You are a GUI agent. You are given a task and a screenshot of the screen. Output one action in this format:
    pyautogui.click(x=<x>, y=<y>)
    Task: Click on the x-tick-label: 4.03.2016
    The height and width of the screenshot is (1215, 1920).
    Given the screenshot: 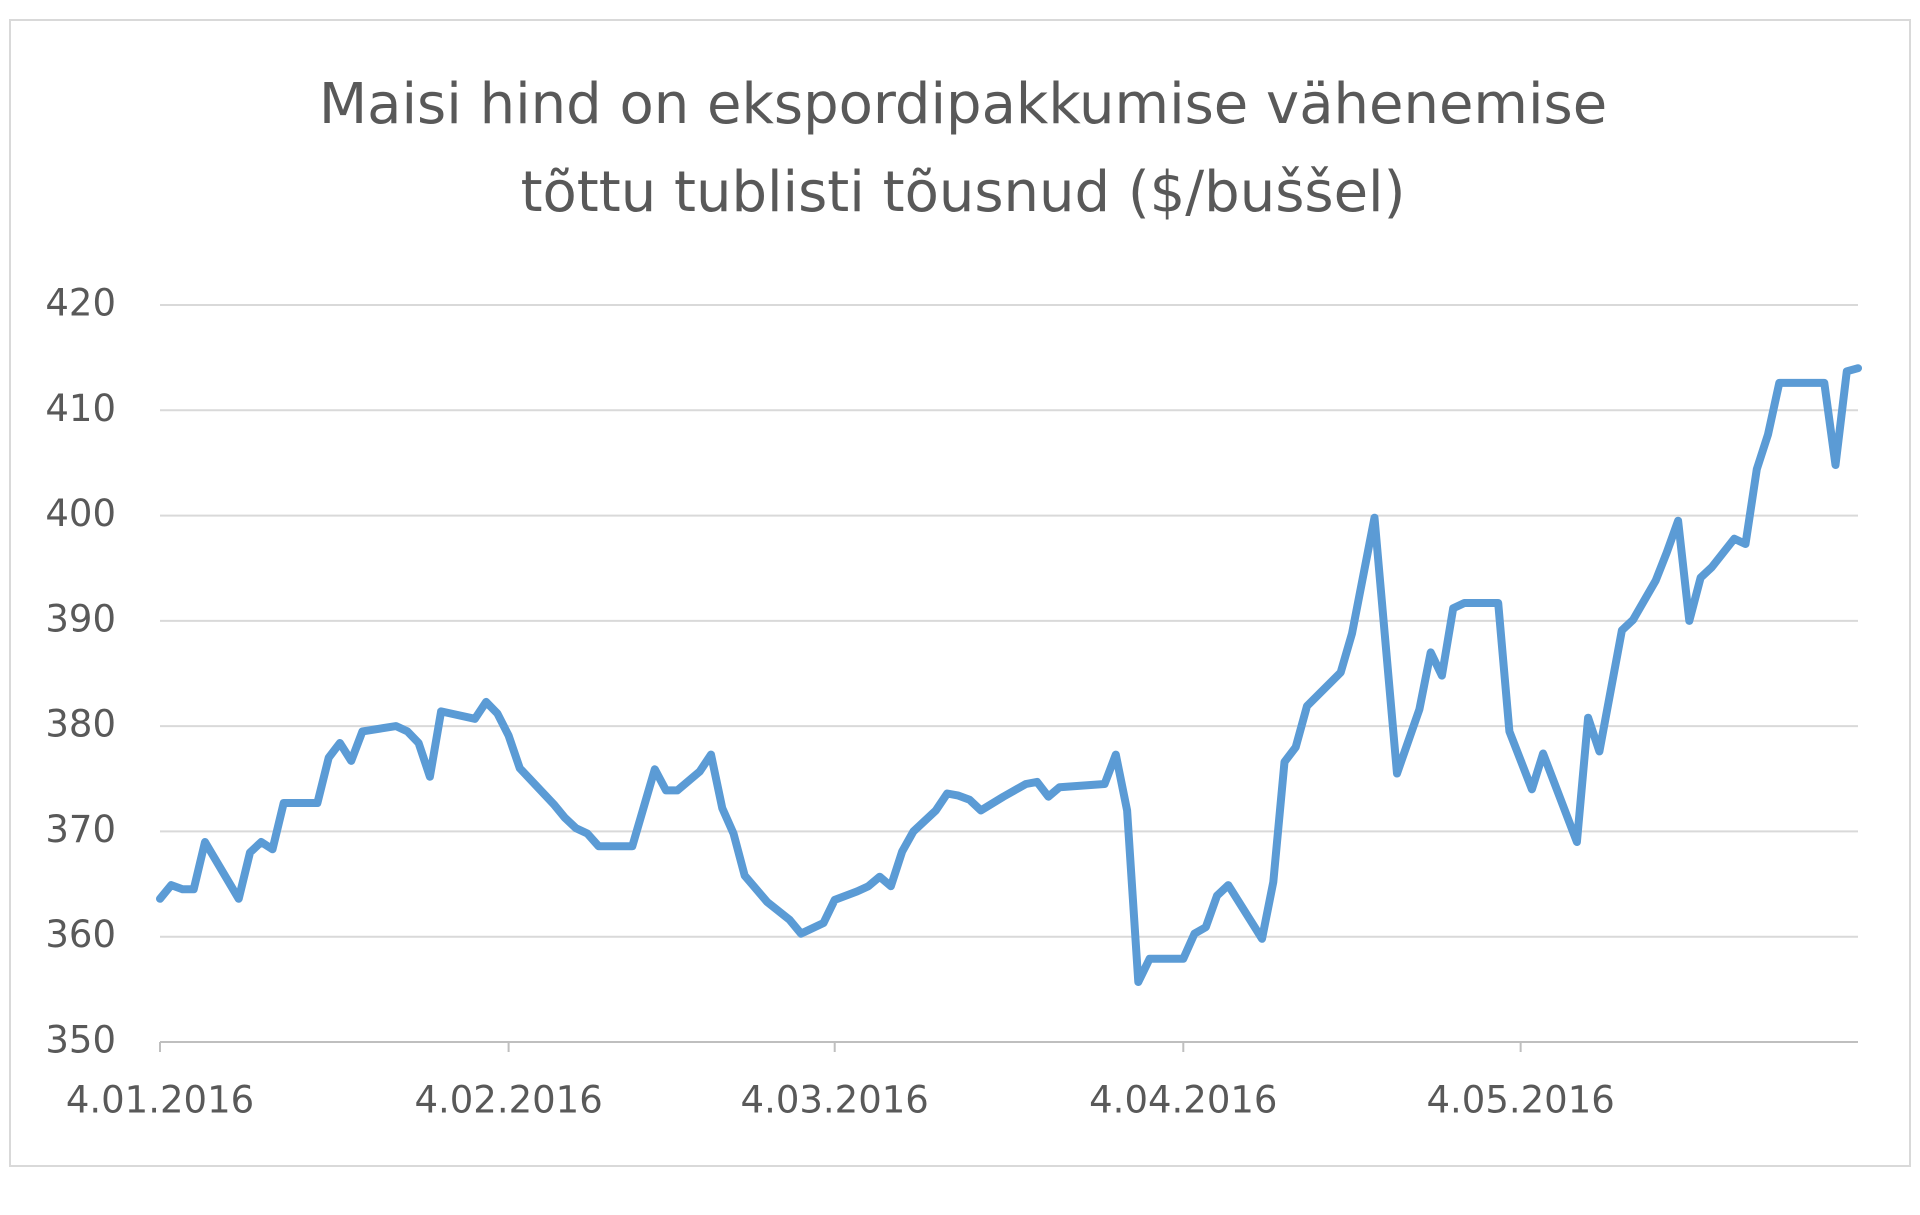 What is the action you would take?
    pyautogui.click(x=835, y=1100)
    